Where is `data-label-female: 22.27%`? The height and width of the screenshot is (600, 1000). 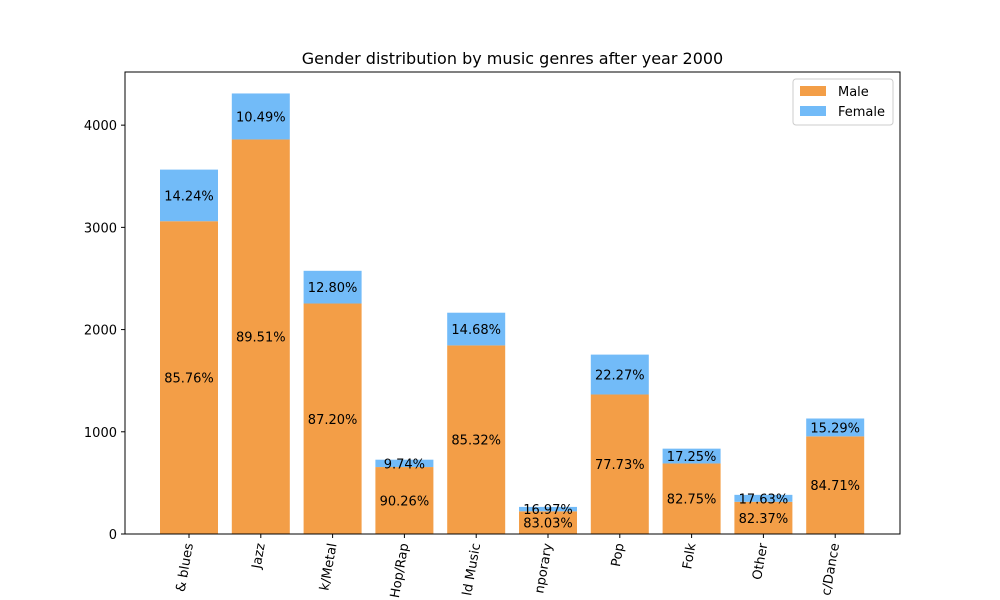
data-label-female: 22.27% is located at coordinates (620, 376).